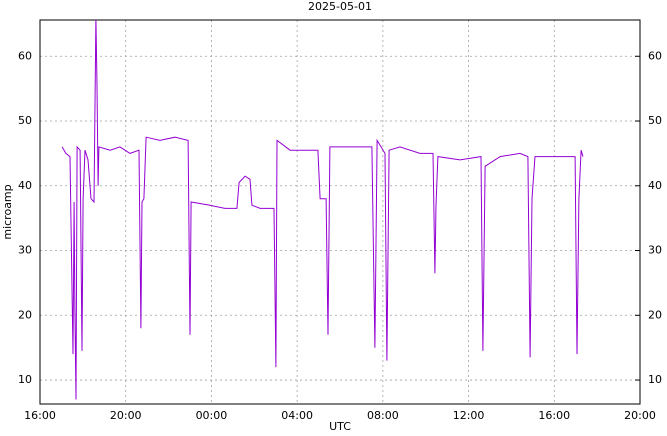 The width and height of the screenshot is (667, 436). What do you see at coordinates (340, 6) in the screenshot?
I see `chart-title: 2025-05-01` at bounding box center [340, 6].